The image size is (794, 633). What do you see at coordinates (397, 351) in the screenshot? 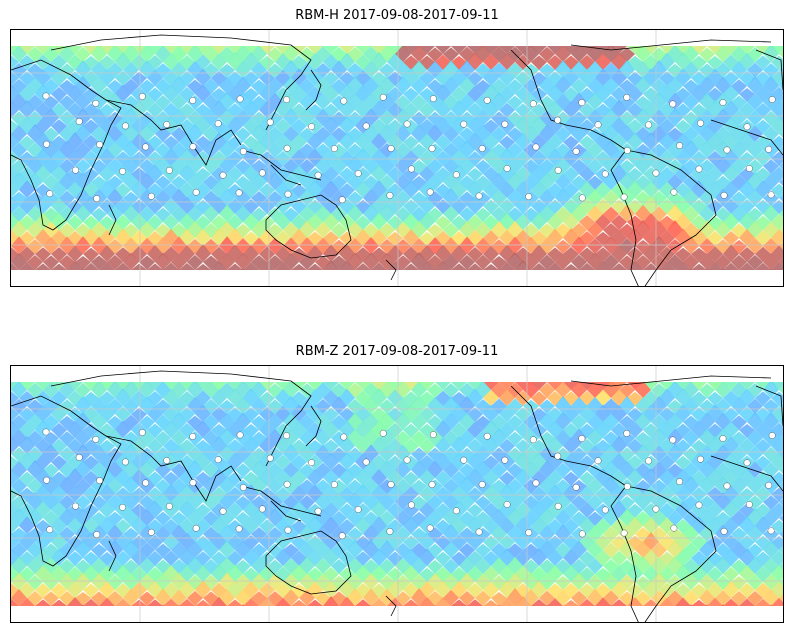
I see `map-title-bottom: RBM-Z 2017-09-08-2017-09-11` at bounding box center [397, 351].